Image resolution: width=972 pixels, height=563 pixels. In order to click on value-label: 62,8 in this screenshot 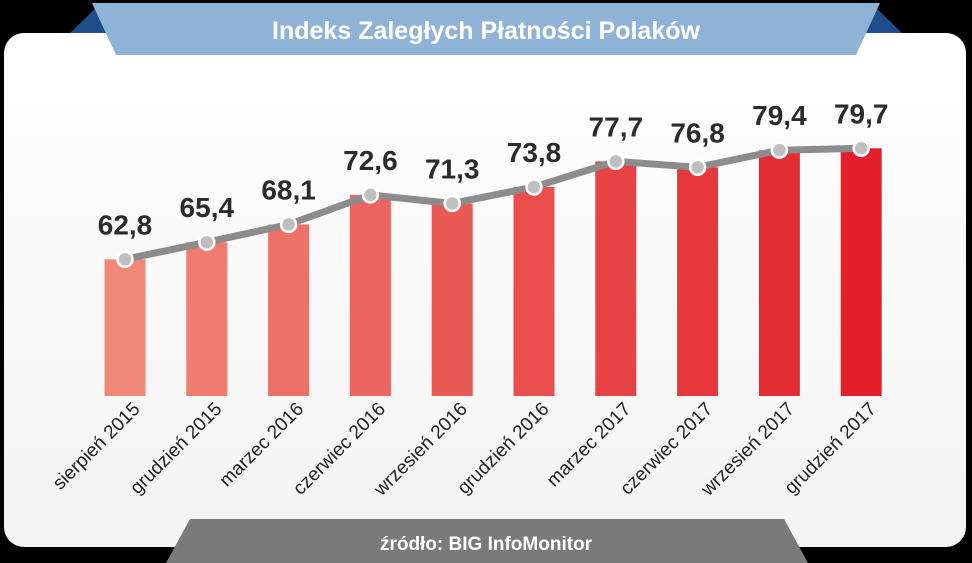, I will do `click(125, 224)`.